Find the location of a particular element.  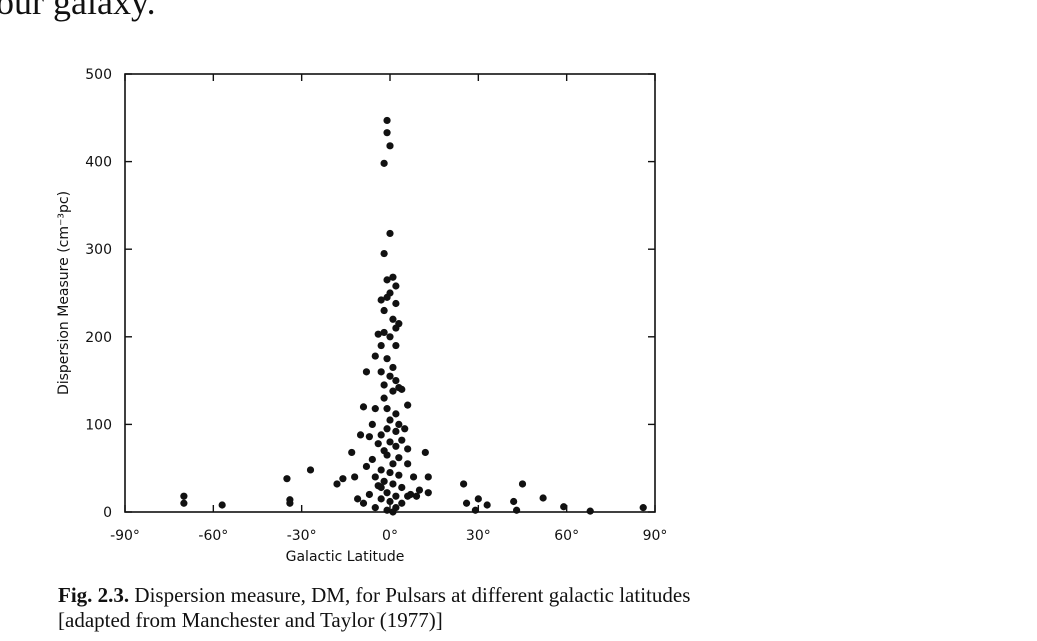

x-tick-label: 30° is located at coordinates (478, 536).